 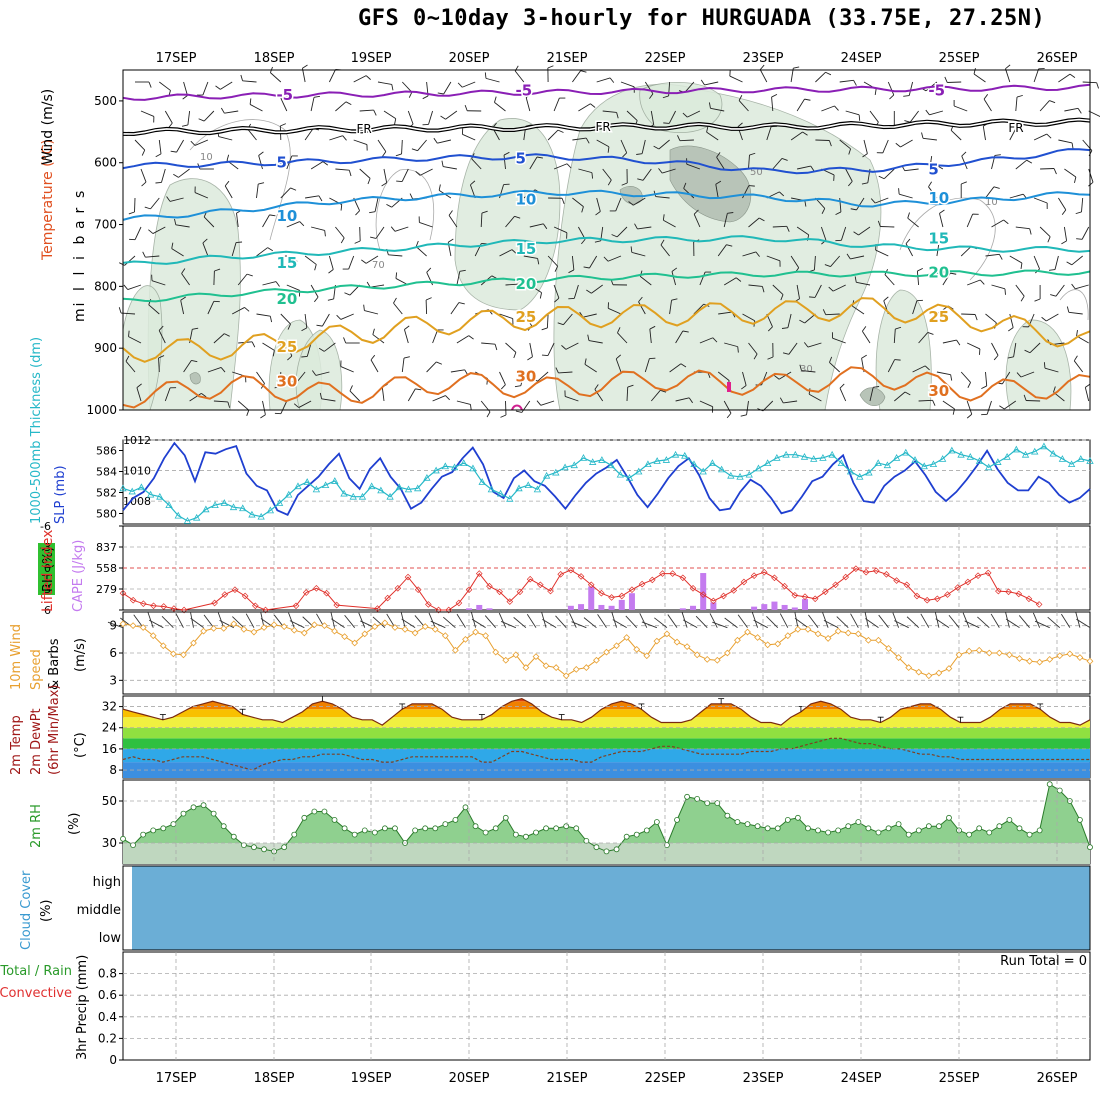 What do you see at coordinates (106, 514) in the screenshot?
I see `thickness-tick-label: 580` at bounding box center [106, 514].